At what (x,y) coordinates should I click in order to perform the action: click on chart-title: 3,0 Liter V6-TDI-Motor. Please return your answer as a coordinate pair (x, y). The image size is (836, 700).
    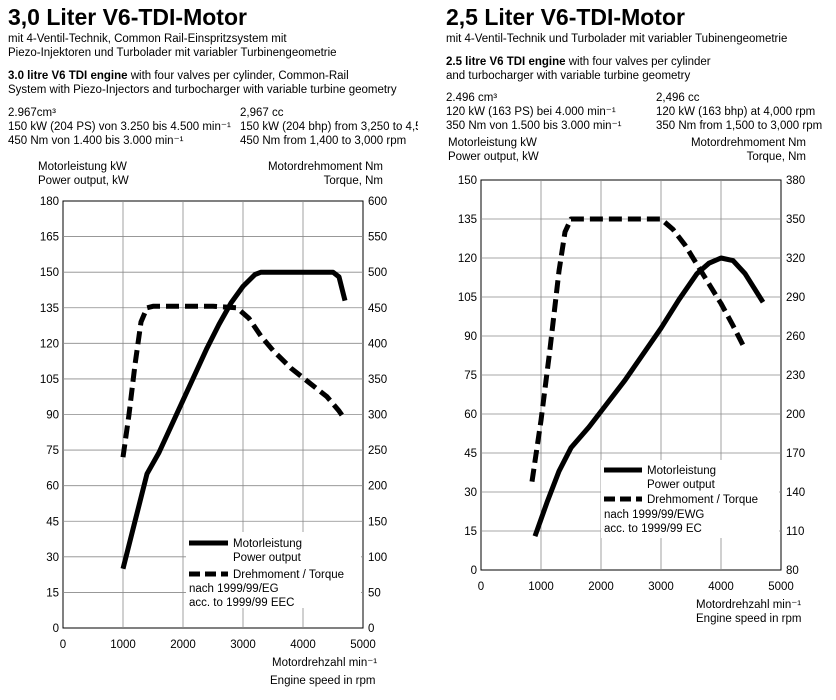
    Looking at the image, I should click on (127, 17).